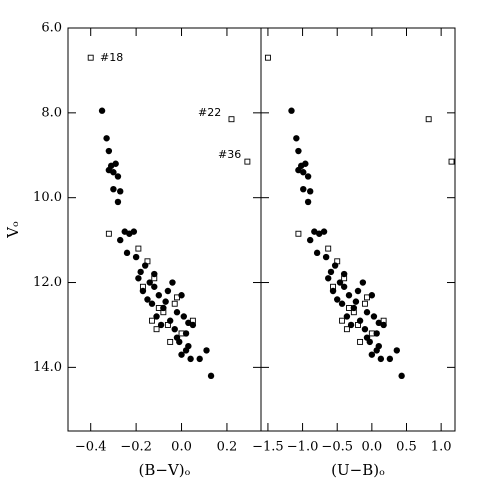 This screenshot has height=491, width=491. Describe the element at coordinates (268, 447) in the screenshot. I see `x-tick-label: −1.5` at that location.